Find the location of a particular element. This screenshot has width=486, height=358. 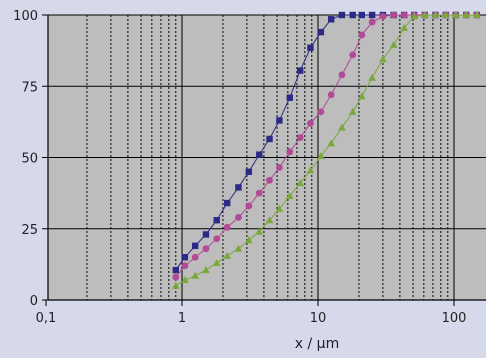

y-tick-label: 100 is located at coordinates (25, 16).